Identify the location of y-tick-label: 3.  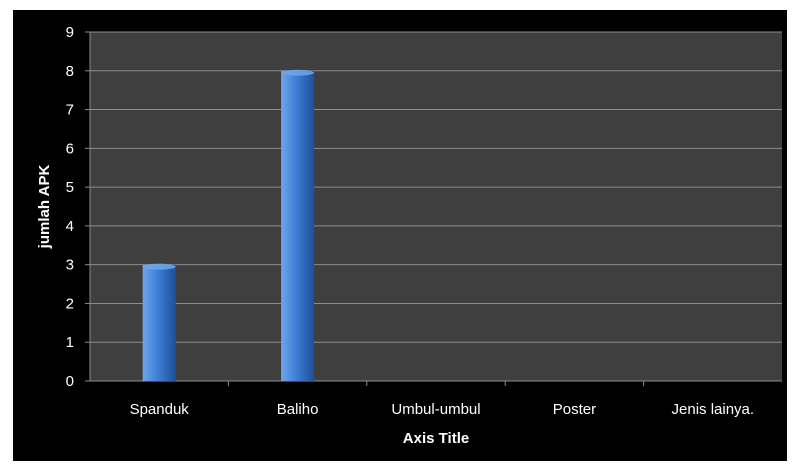
(70, 265).